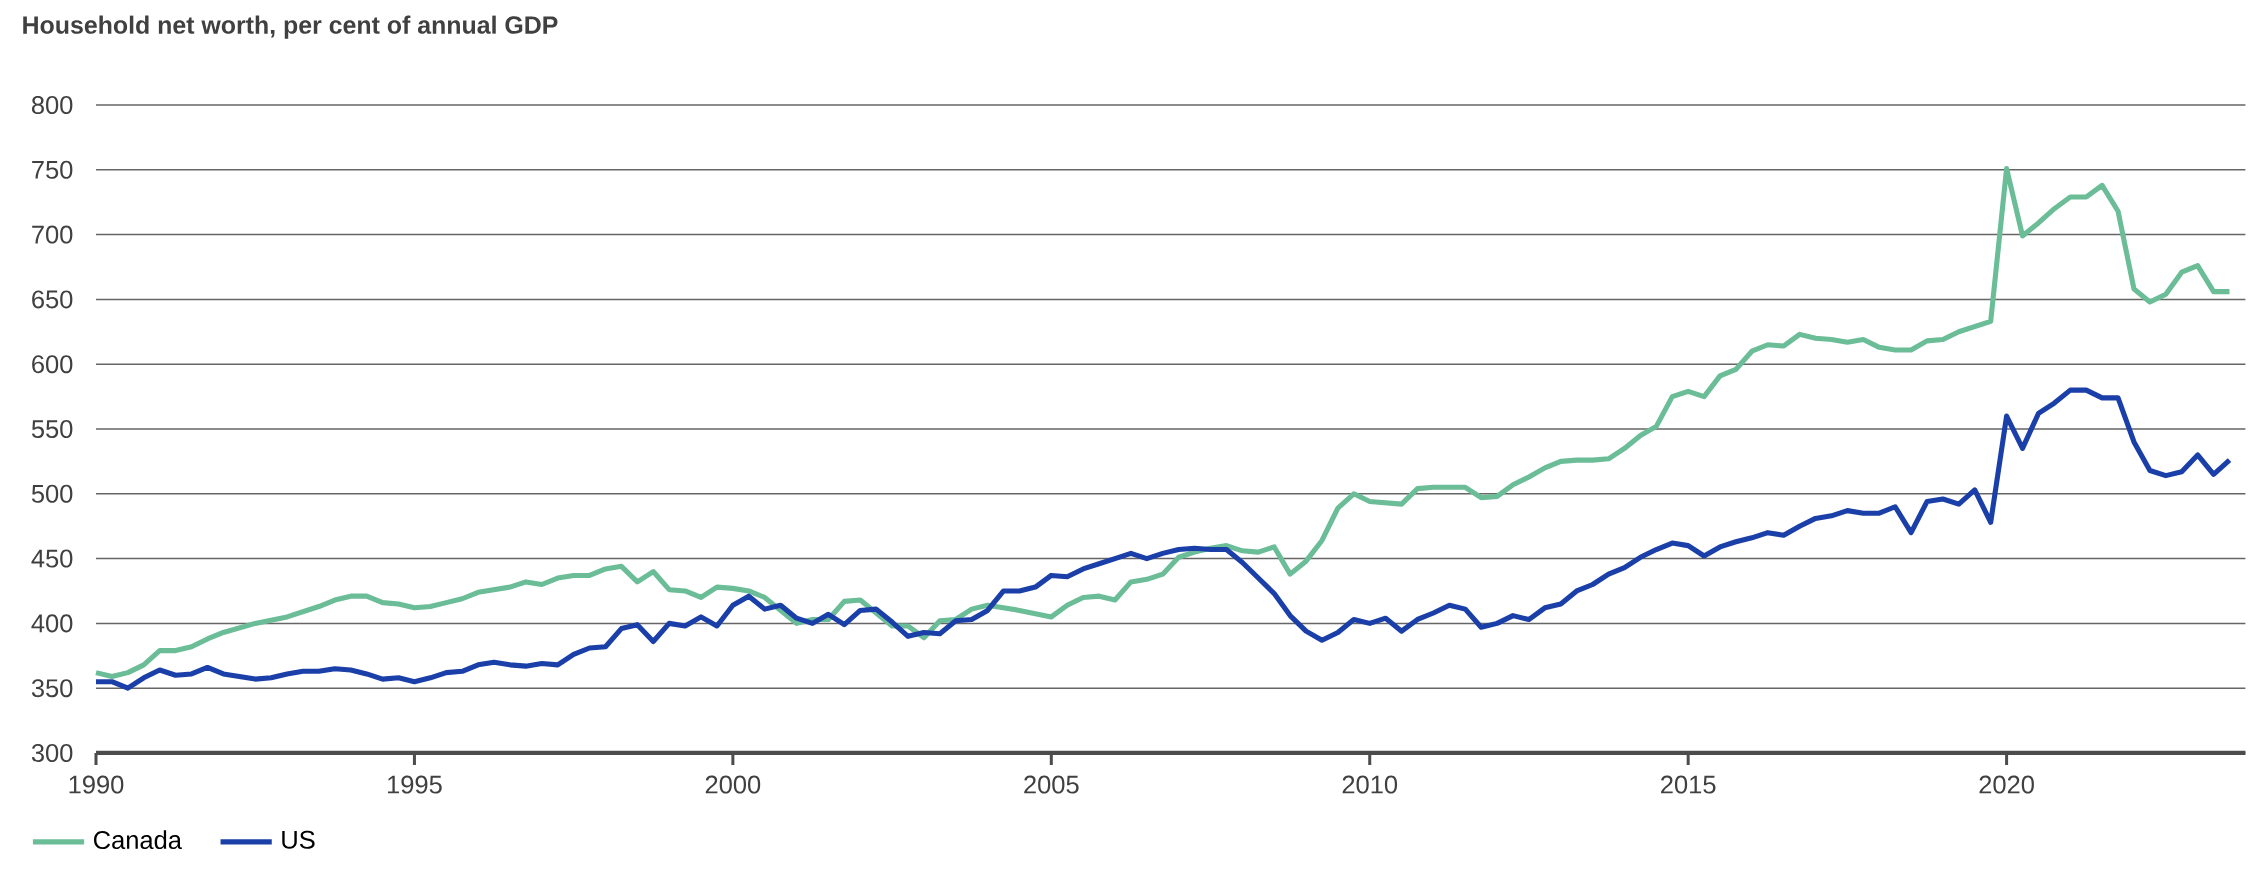 The height and width of the screenshot is (869, 2249). I want to click on y-tick-label: 500, so click(52, 493).